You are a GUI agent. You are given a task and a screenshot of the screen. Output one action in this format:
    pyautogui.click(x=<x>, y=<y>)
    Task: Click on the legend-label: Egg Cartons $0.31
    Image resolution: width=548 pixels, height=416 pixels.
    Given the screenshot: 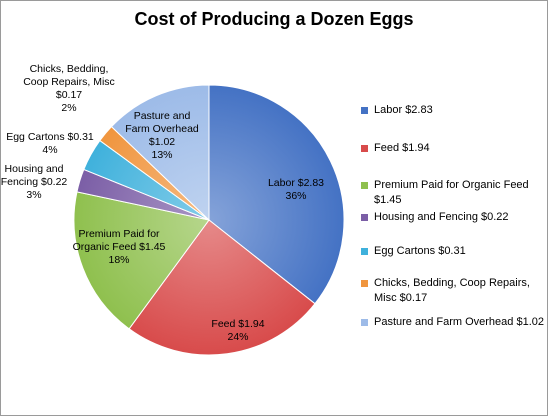 What is the action you would take?
    pyautogui.click(x=420, y=251)
    